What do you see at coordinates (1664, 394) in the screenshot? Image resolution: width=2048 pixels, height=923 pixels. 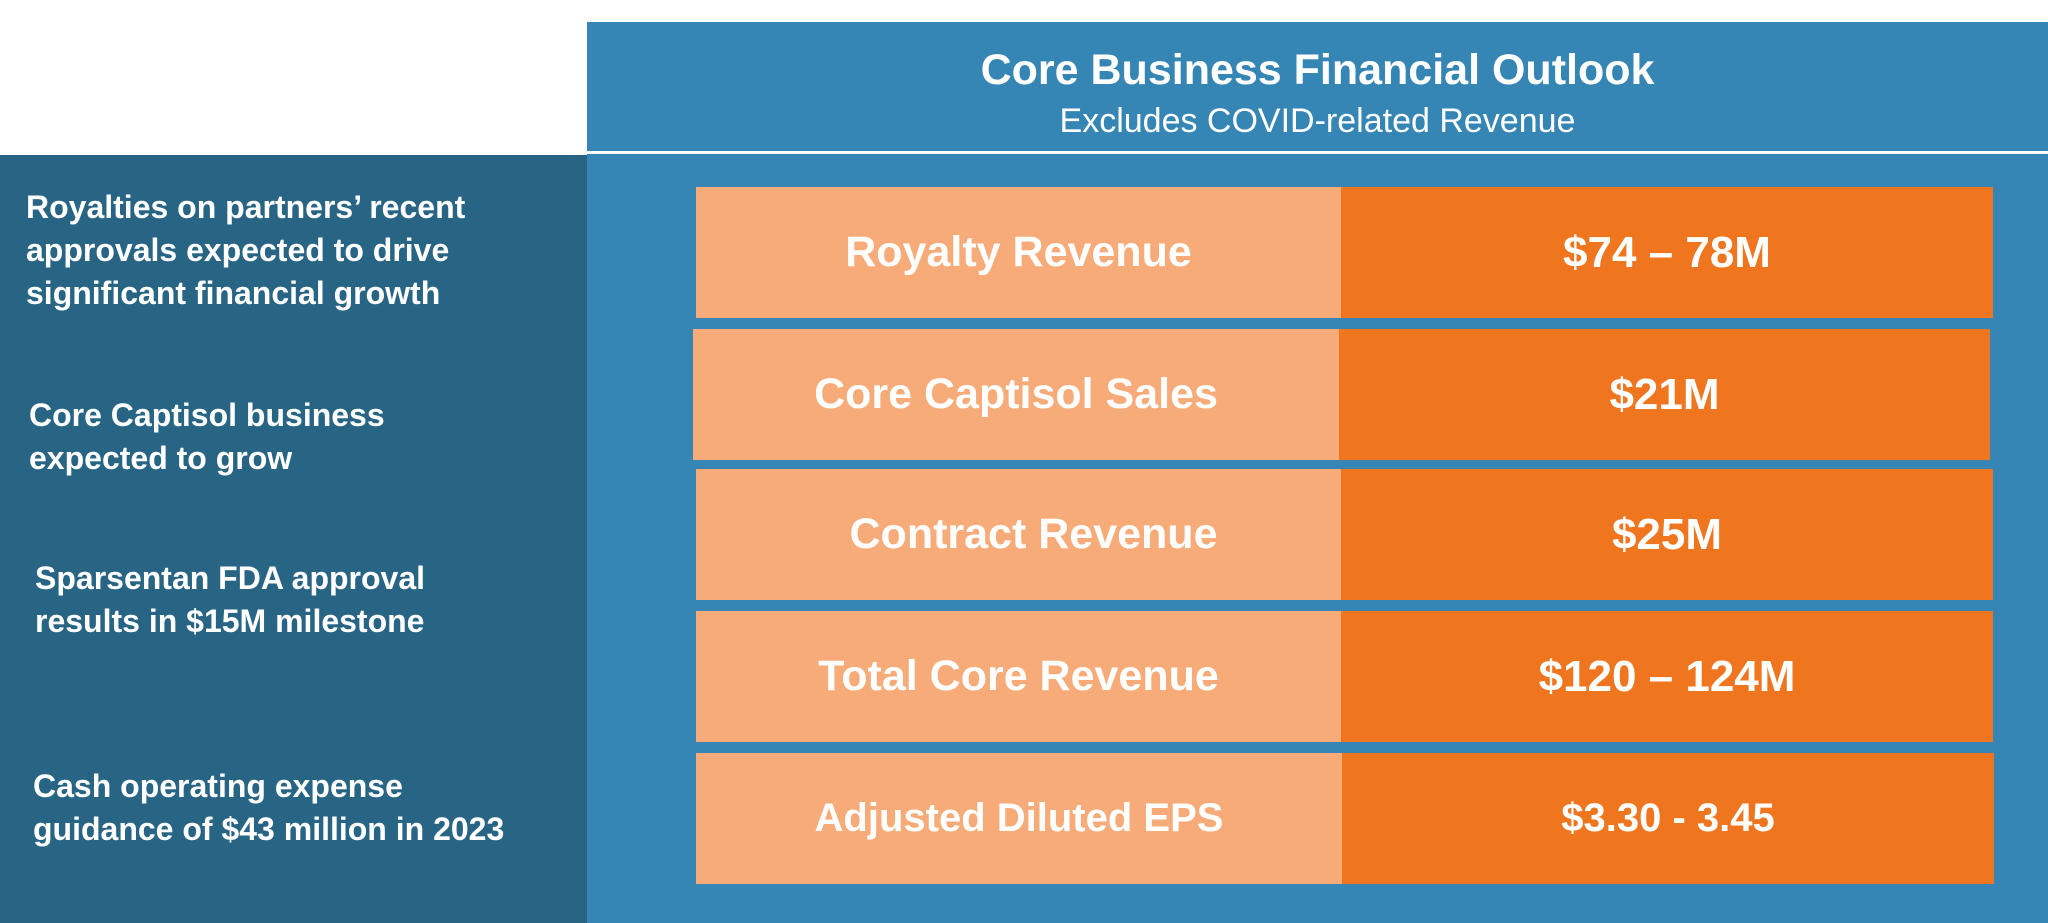 I see `row-value: $21M` at bounding box center [1664, 394].